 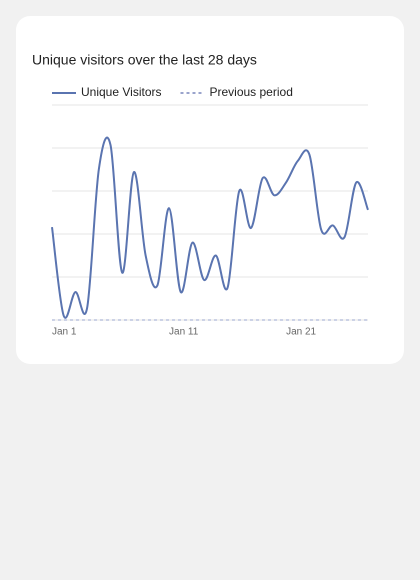 I want to click on x-tick-label: Jan 1, so click(x=64, y=332).